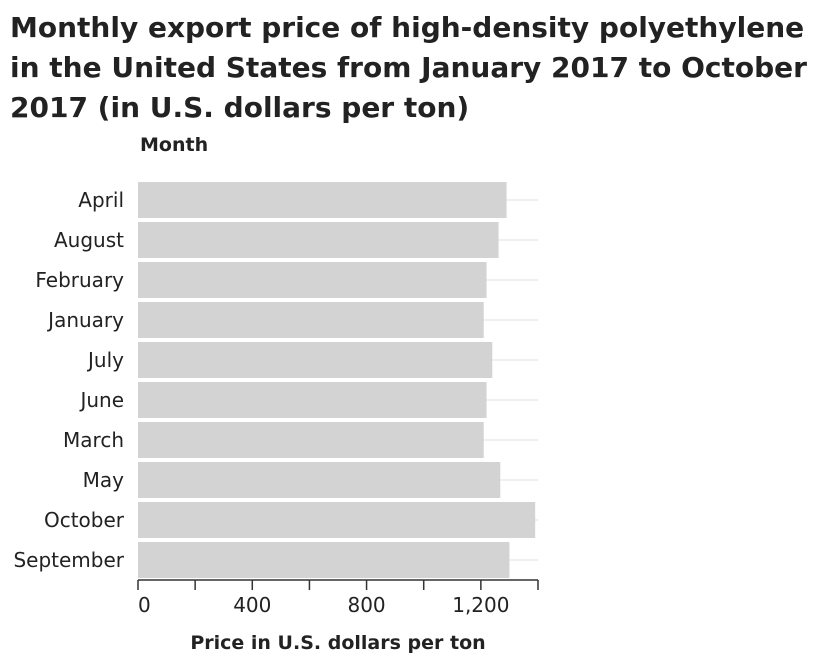 This screenshot has height=668, width=820. What do you see at coordinates (79, 280) in the screenshot?
I see `y-tick-label: February` at bounding box center [79, 280].